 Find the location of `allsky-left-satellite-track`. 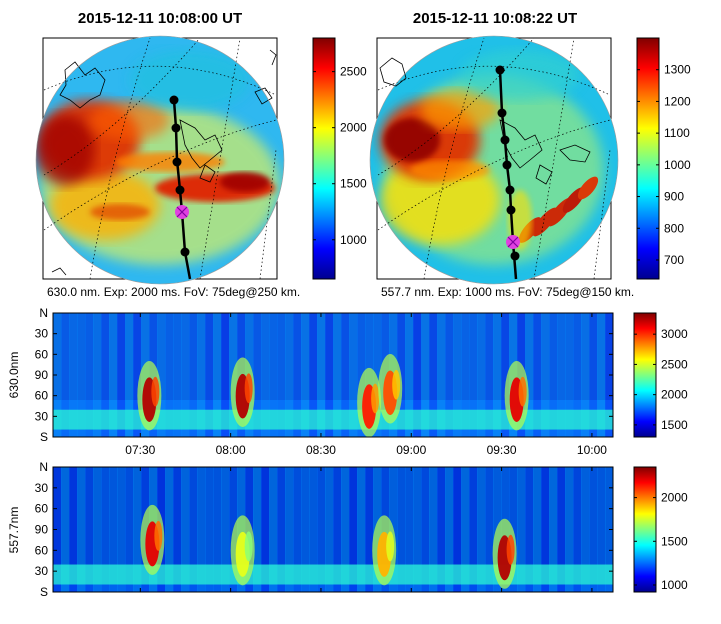

allsky-left-satellite-track is located at coordinates (180, 187).